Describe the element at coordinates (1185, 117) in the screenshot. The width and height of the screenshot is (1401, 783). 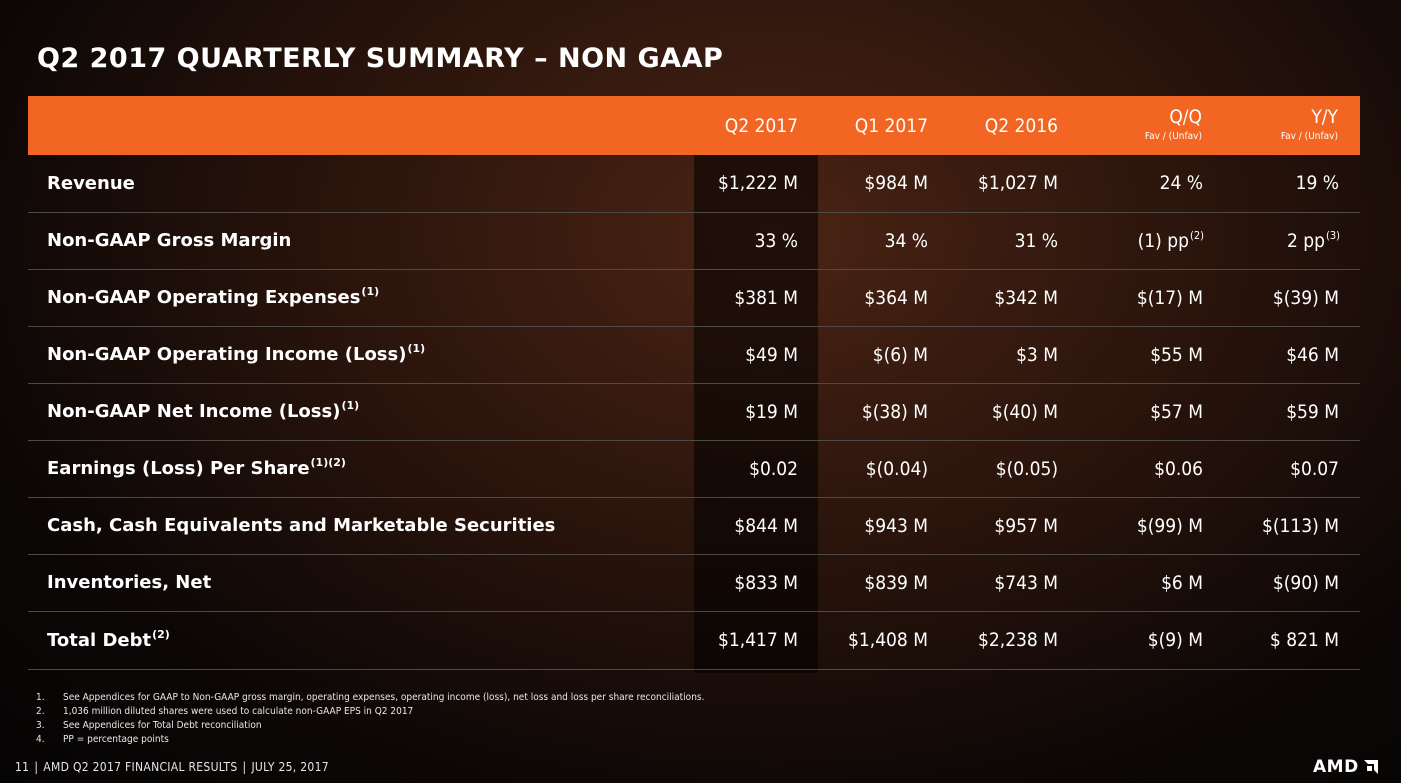
I see `header-qq-label: Q/Q` at that location.